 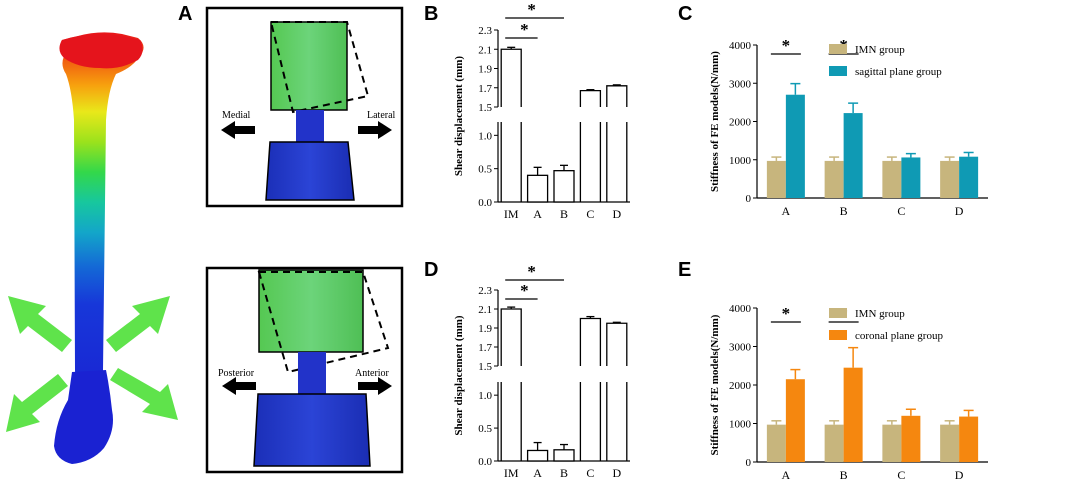 I want to click on lower-right-arrow, so click(x=144, y=394).